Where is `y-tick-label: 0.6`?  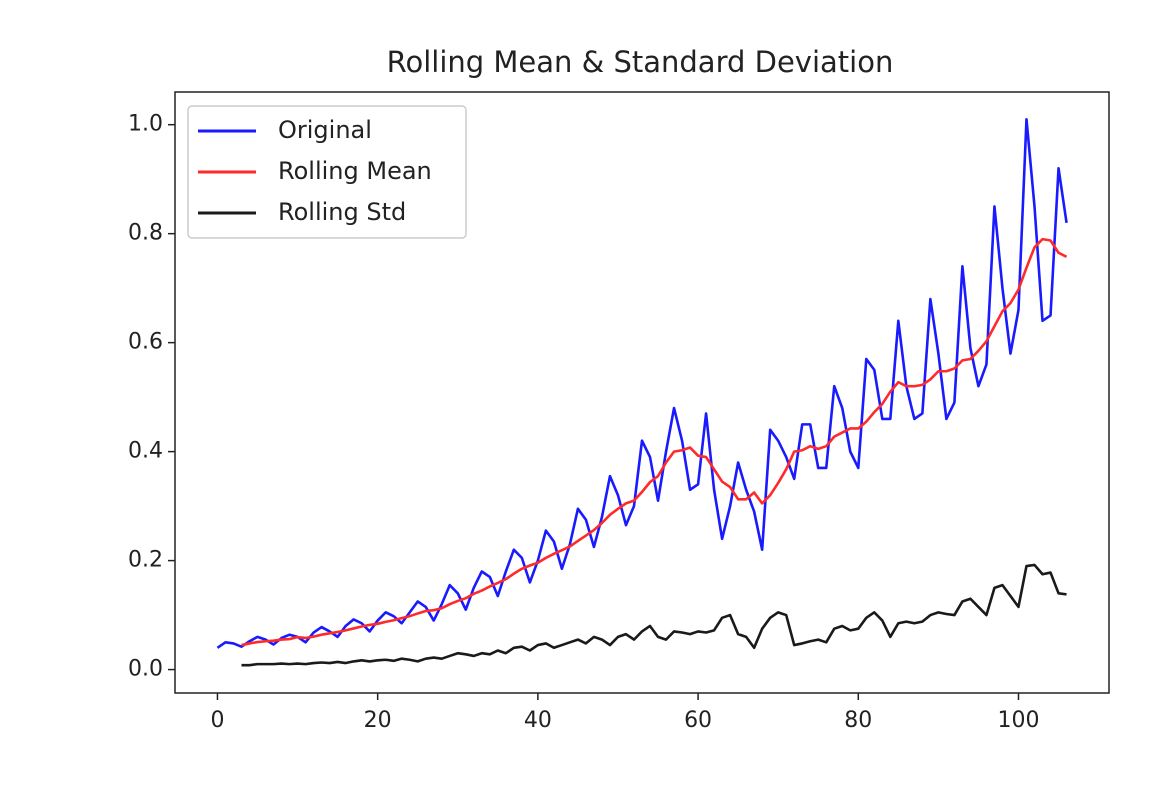 y-tick-label: 0.6 is located at coordinates (145, 342).